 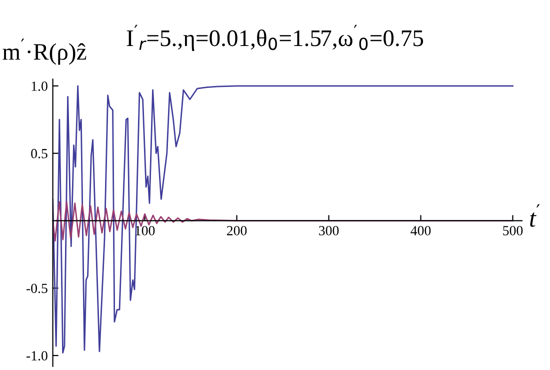 What do you see at coordinates (37, 356) in the screenshot?
I see `y-tick-label: -1.0` at bounding box center [37, 356].